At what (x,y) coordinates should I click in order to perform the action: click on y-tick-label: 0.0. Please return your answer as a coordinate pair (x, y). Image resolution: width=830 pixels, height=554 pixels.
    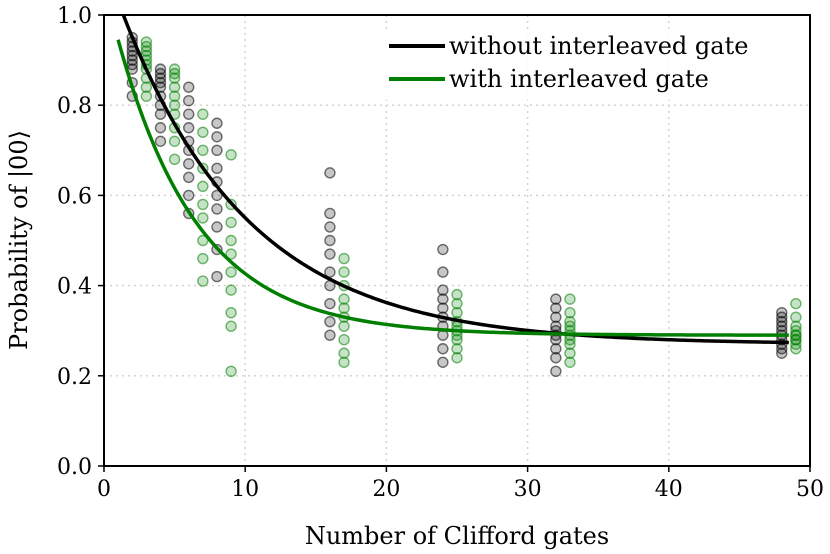
    Looking at the image, I should click on (74, 467).